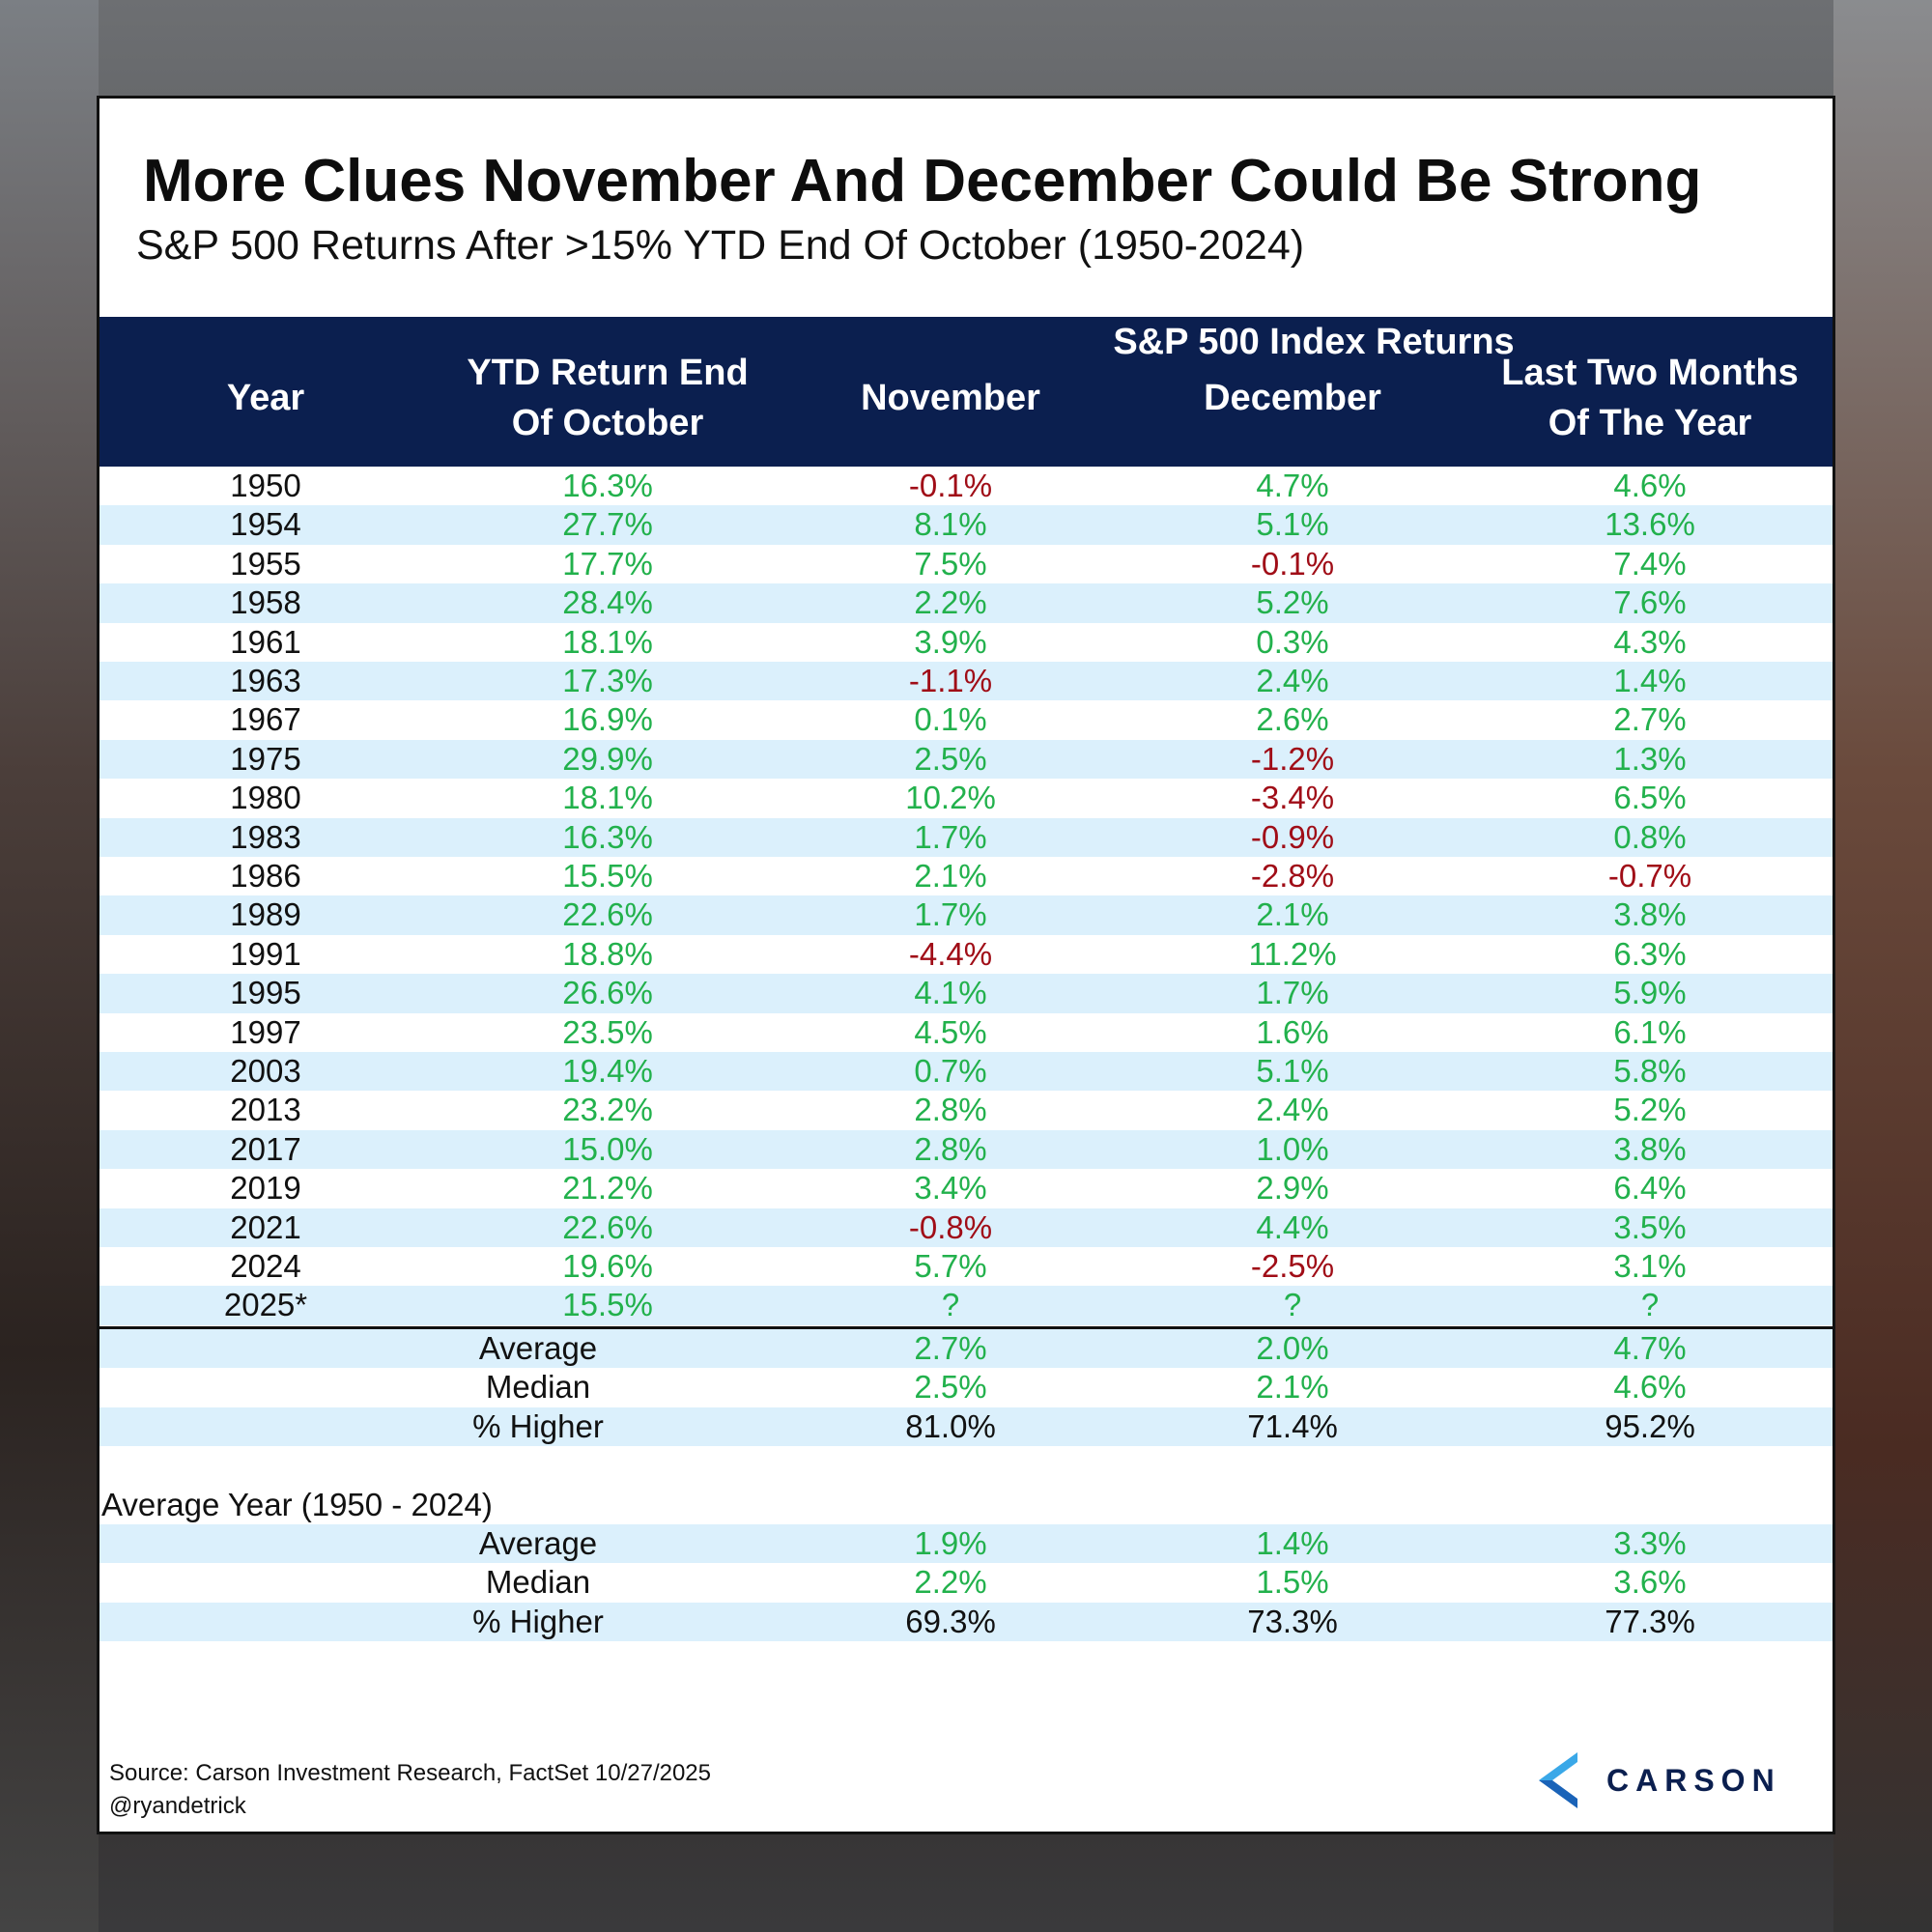 The width and height of the screenshot is (1932, 1932). Describe the element at coordinates (265, 563) in the screenshot. I see `cell-year: 1955` at that location.